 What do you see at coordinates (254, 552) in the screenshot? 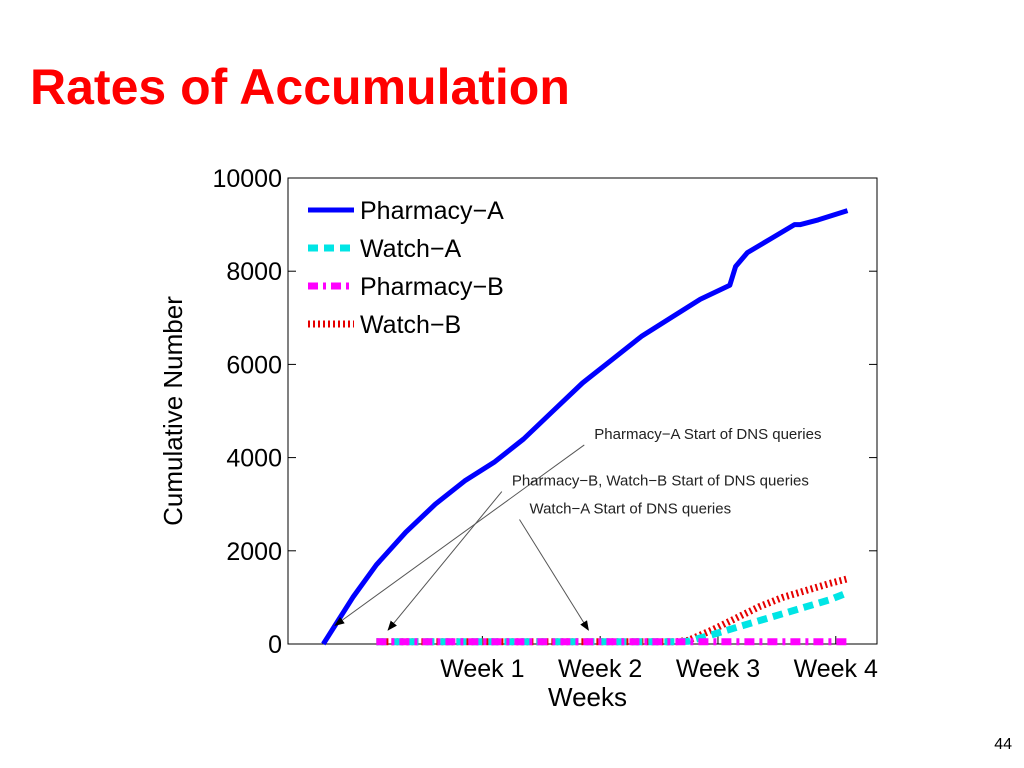
I see `y-tick-label: 2000` at bounding box center [254, 552].